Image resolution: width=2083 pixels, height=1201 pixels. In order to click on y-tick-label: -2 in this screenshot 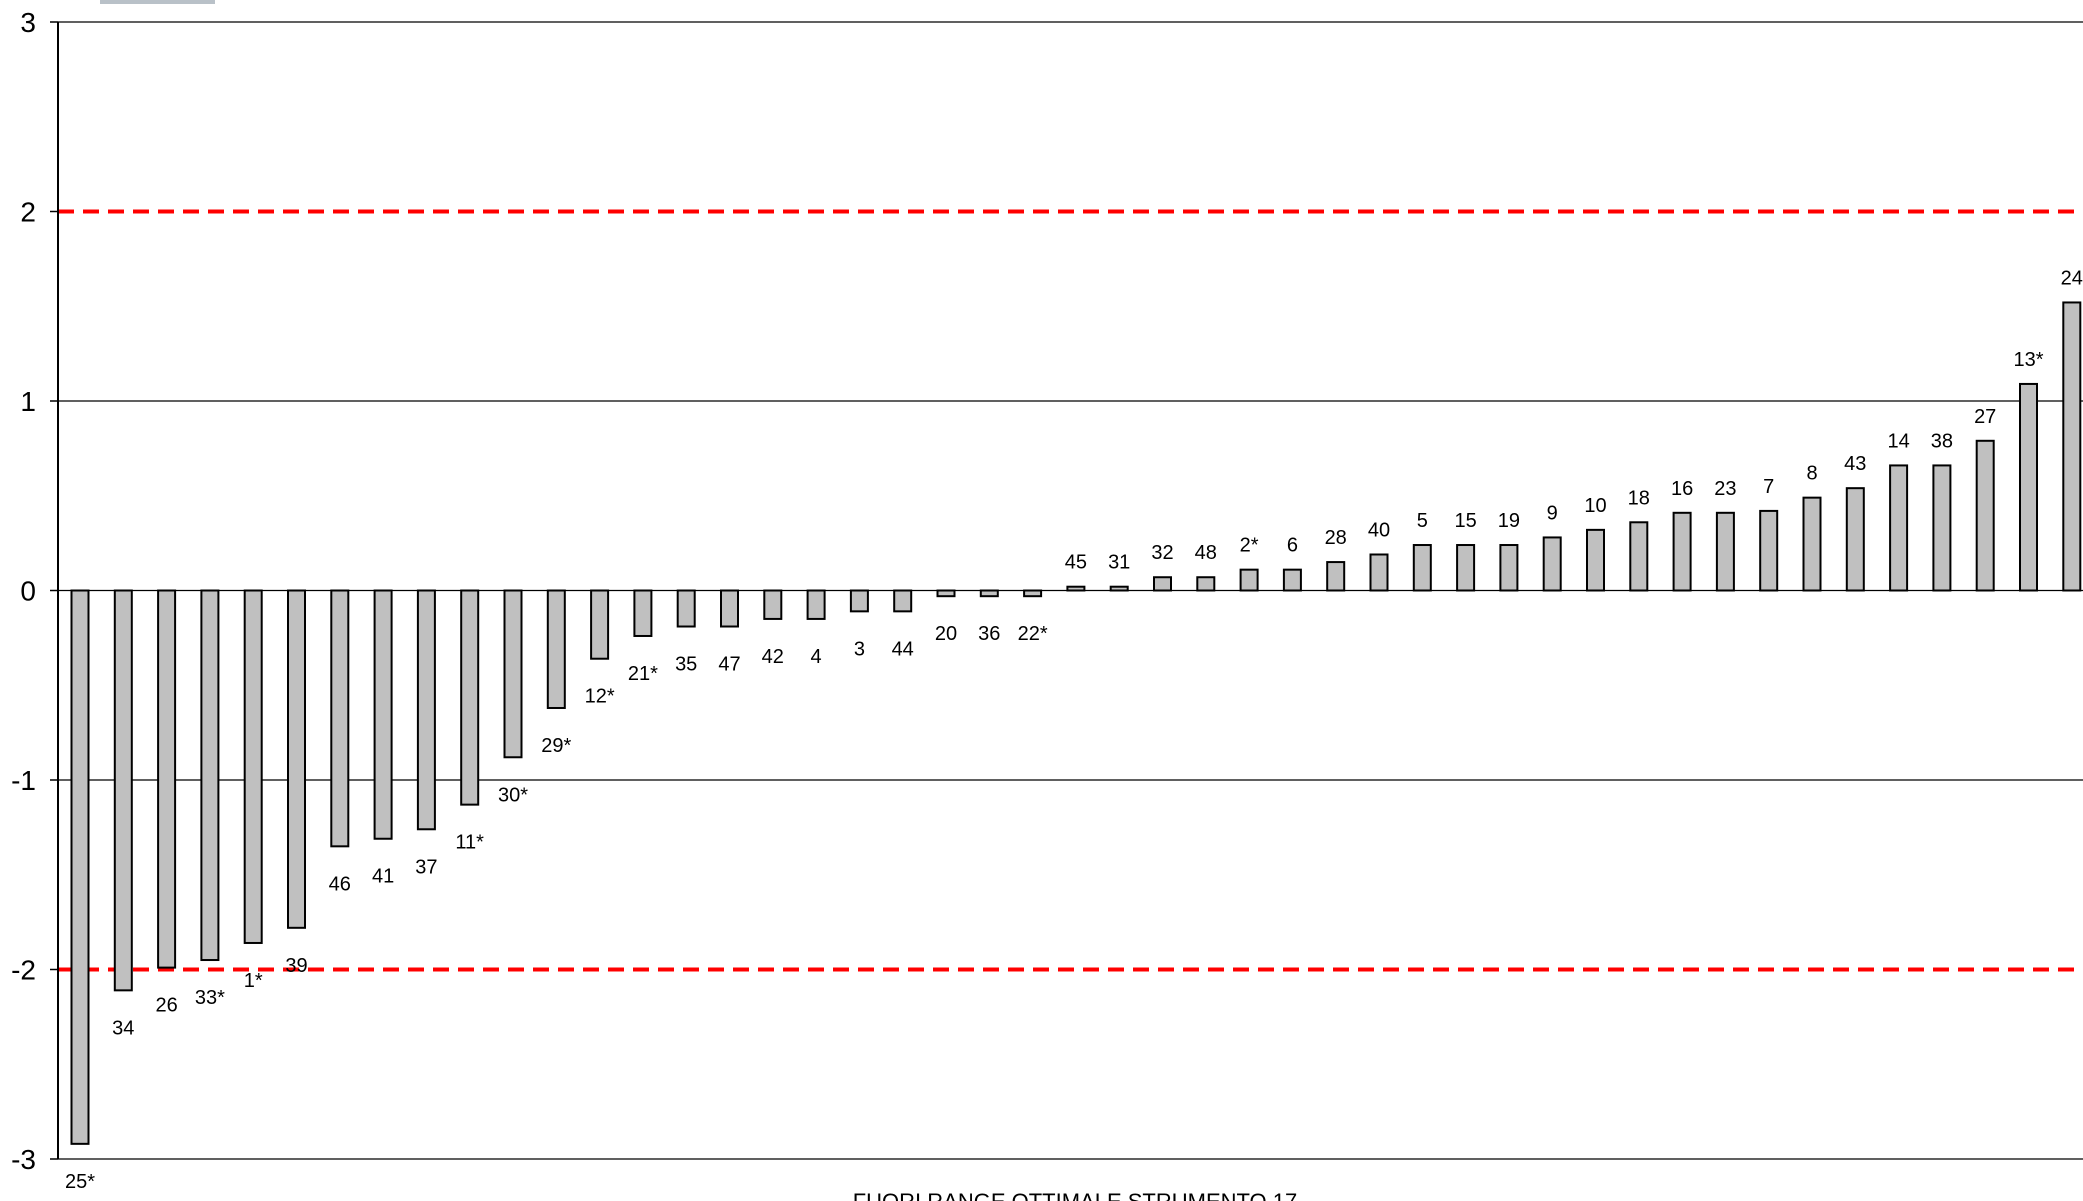, I will do `click(23, 970)`.